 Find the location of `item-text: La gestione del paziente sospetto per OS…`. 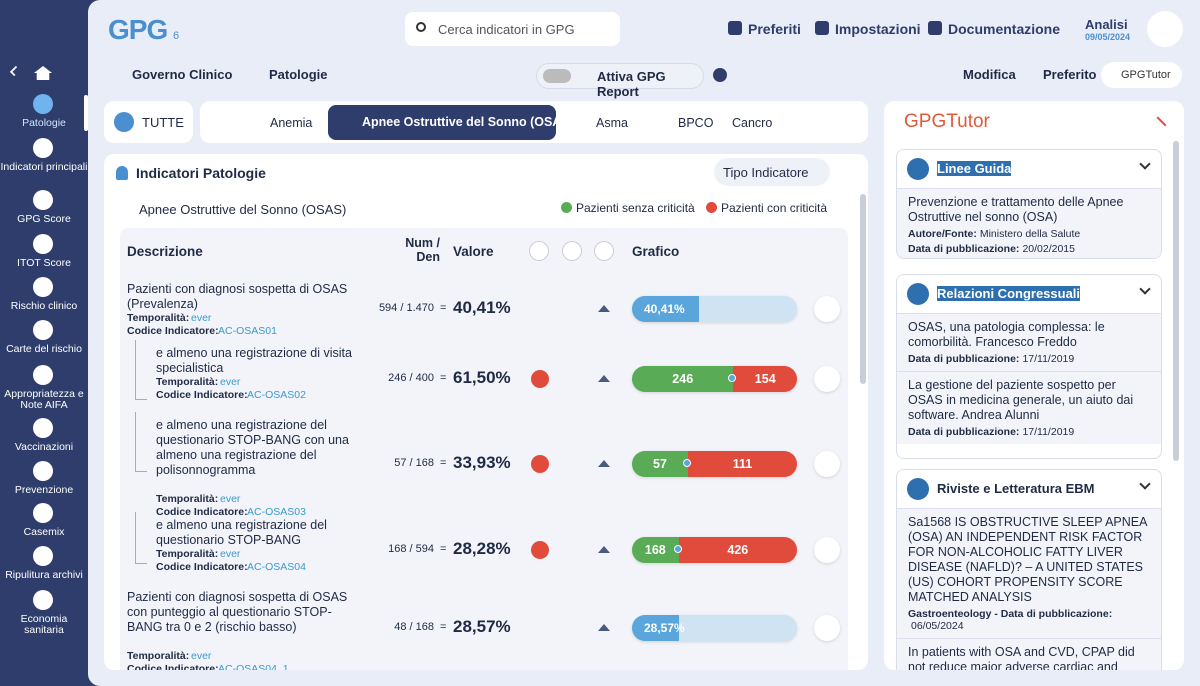

item-text: La gestione del paziente sospetto per OS… is located at coordinates (1021, 400).